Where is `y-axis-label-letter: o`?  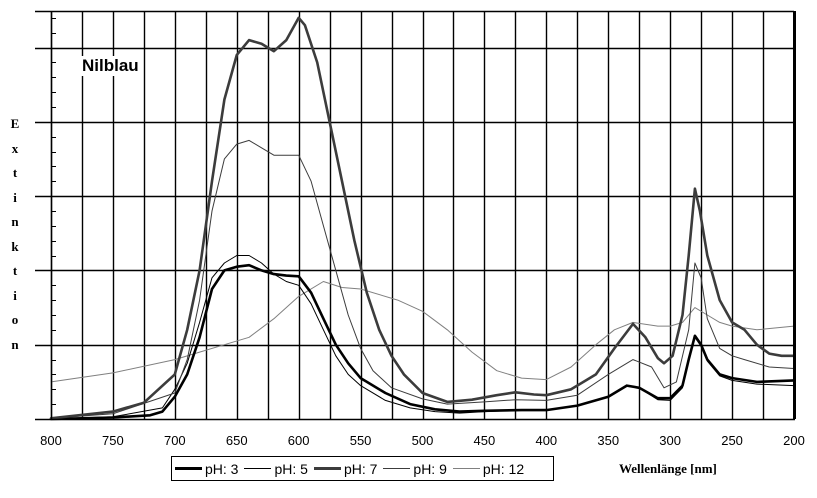
y-axis-label-letter: o is located at coordinates (15, 319).